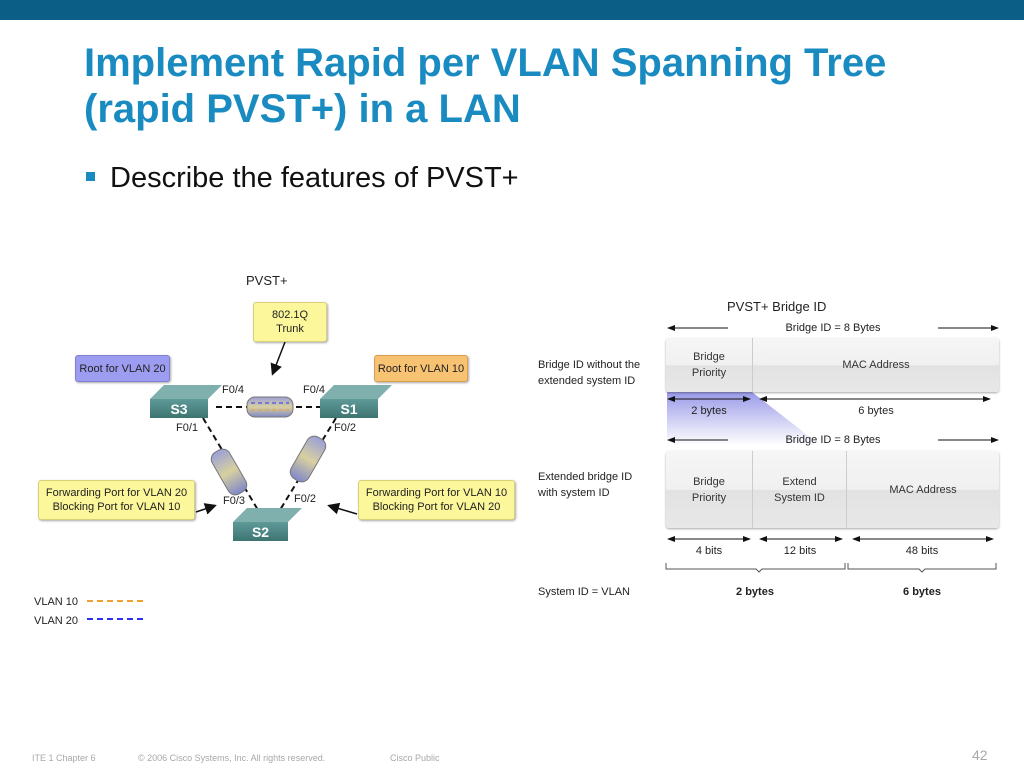 The image size is (1024, 768). Describe the element at coordinates (290, 315) in the screenshot. I see `trunk-callout-line1: 802.1Q` at that location.